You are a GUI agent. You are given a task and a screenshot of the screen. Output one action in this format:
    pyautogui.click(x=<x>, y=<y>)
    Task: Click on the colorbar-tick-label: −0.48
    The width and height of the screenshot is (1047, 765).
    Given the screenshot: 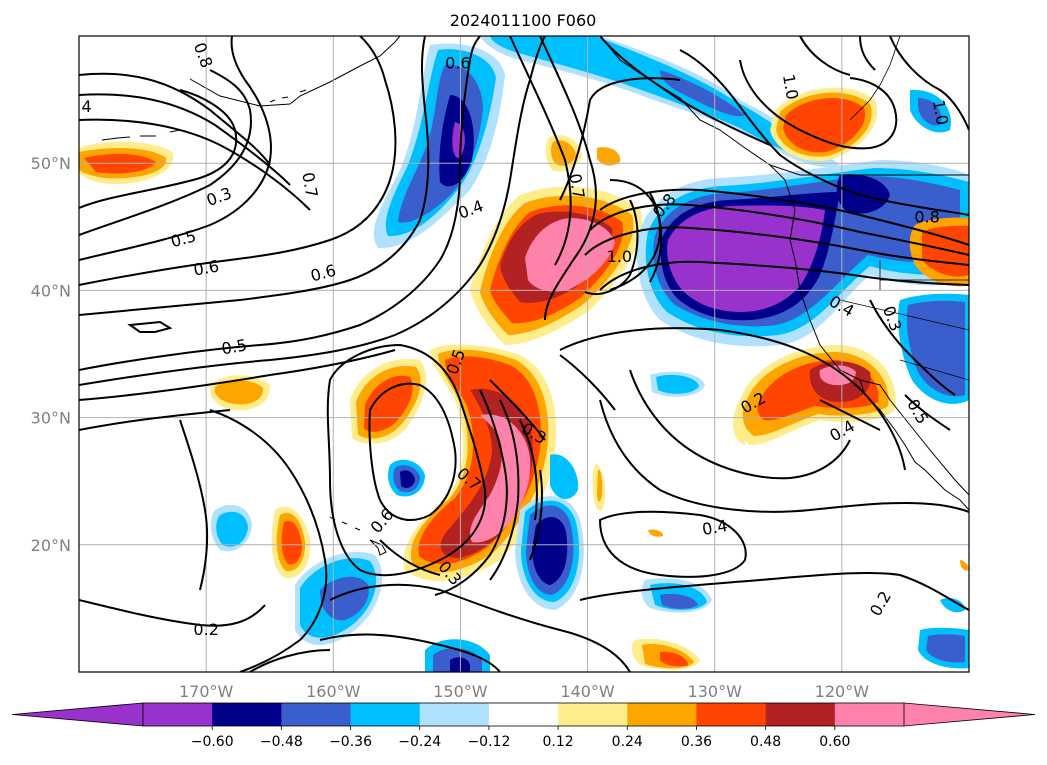 What is the action you would take?
    pyautogui.click(x=281, y=742)
    